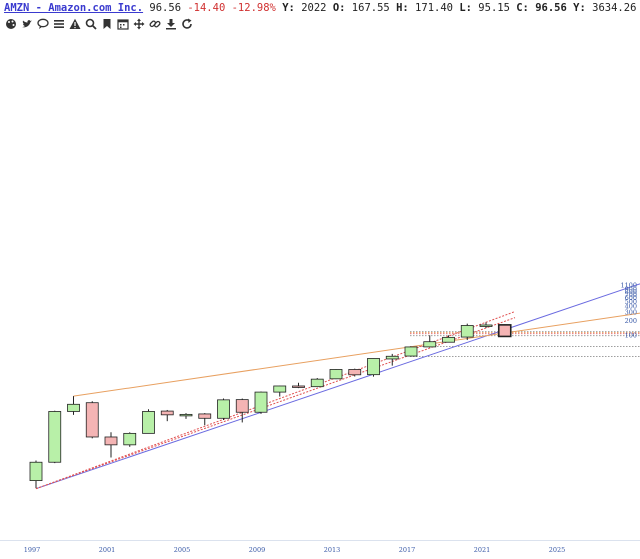 The width and height of the screenshot is (640, 559). I want to click on x-tick-label: 2017, so click(407, 550).